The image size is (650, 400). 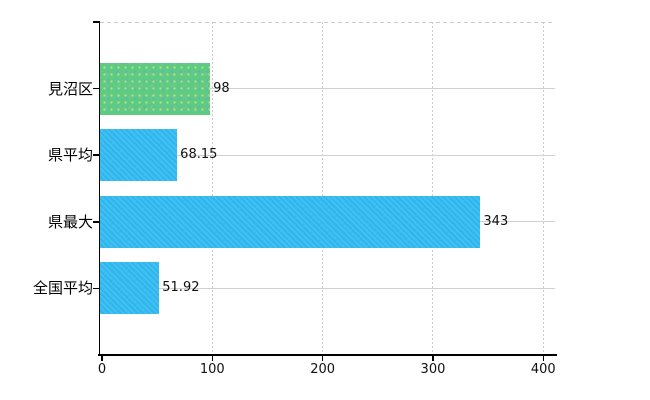 What do you see at coordinates (199, 155) in the screenshot?
I see `bar-value-label: 68.15` at bounding box center [199, 155].